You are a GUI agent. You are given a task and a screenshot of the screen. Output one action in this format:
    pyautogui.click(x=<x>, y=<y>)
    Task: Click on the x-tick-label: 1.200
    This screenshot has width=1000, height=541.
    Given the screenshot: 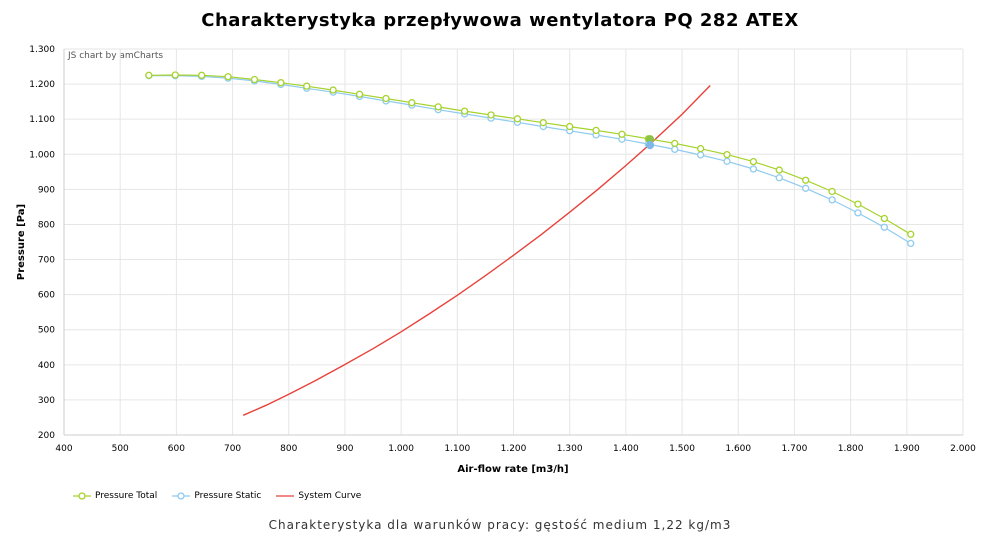 What is the action you would take?
    pyautogui.click(x=514, y=449)
    